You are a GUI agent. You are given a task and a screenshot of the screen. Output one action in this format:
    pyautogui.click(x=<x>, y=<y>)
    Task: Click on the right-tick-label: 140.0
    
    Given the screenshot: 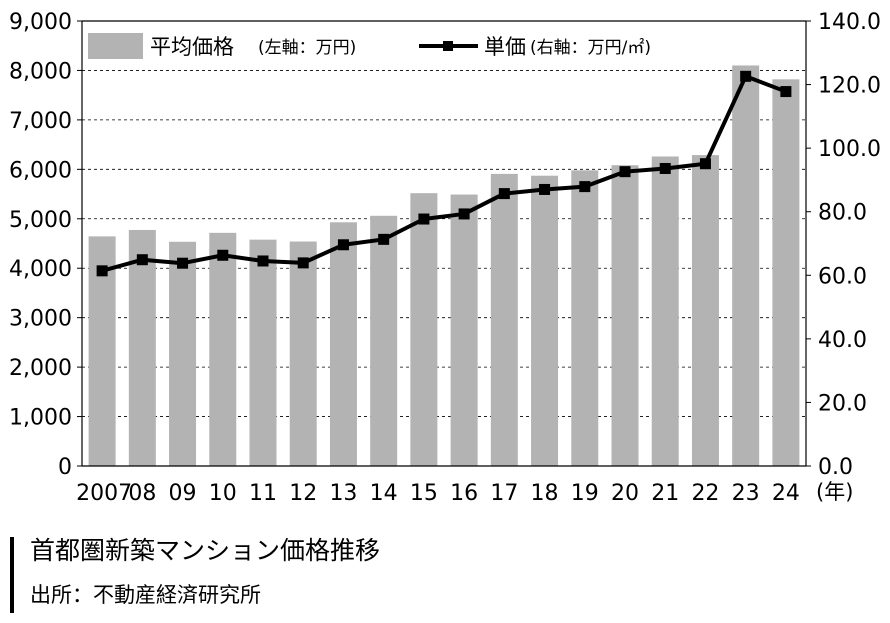 What is the action you would take?
    pyautogui.click(x=849, y=22)
    